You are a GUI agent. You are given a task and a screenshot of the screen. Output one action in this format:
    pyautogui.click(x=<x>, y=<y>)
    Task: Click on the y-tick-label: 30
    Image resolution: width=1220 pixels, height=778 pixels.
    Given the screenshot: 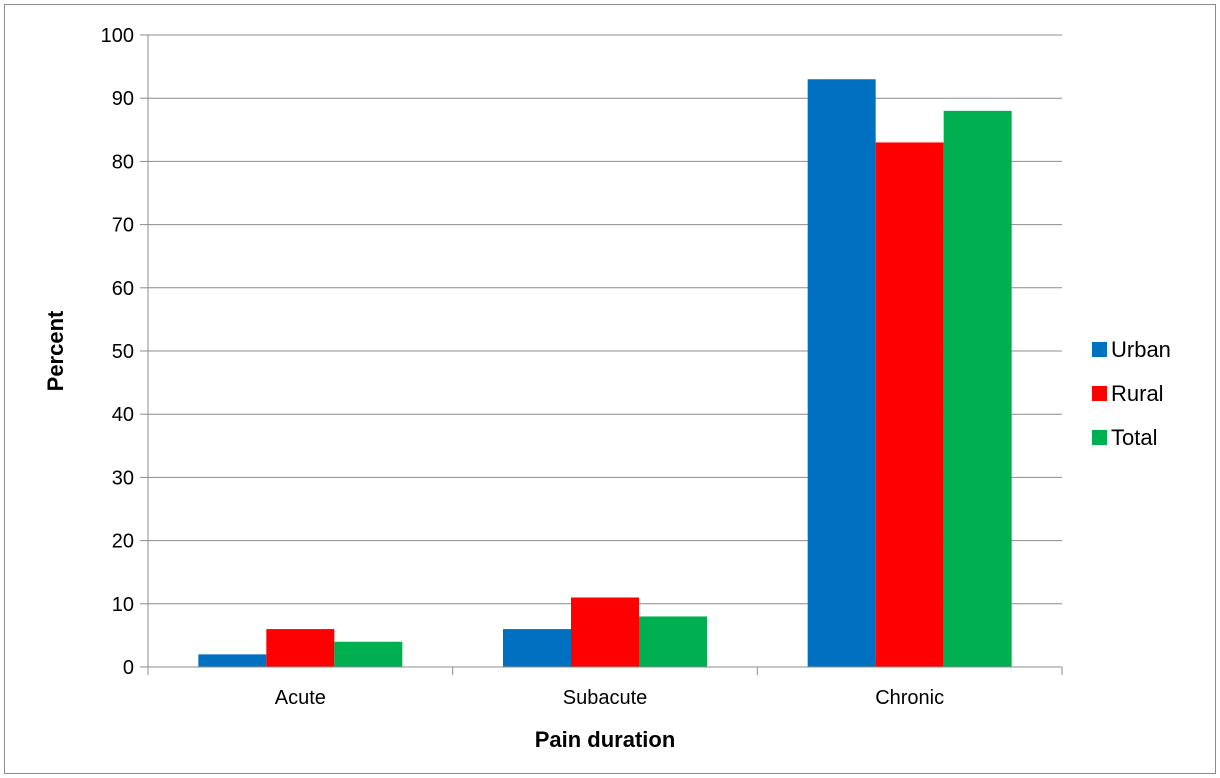 What is the action you would take?
    pyautogui.click(x=123, y=478)
    